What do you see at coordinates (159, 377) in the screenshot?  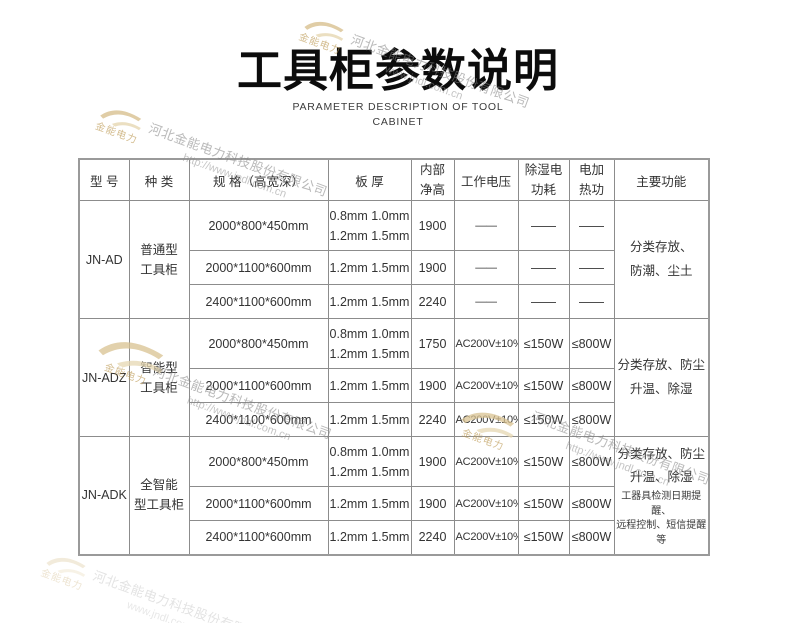 I see `category-cell: 智能型 工具柜` at bounding box center [159, 377].